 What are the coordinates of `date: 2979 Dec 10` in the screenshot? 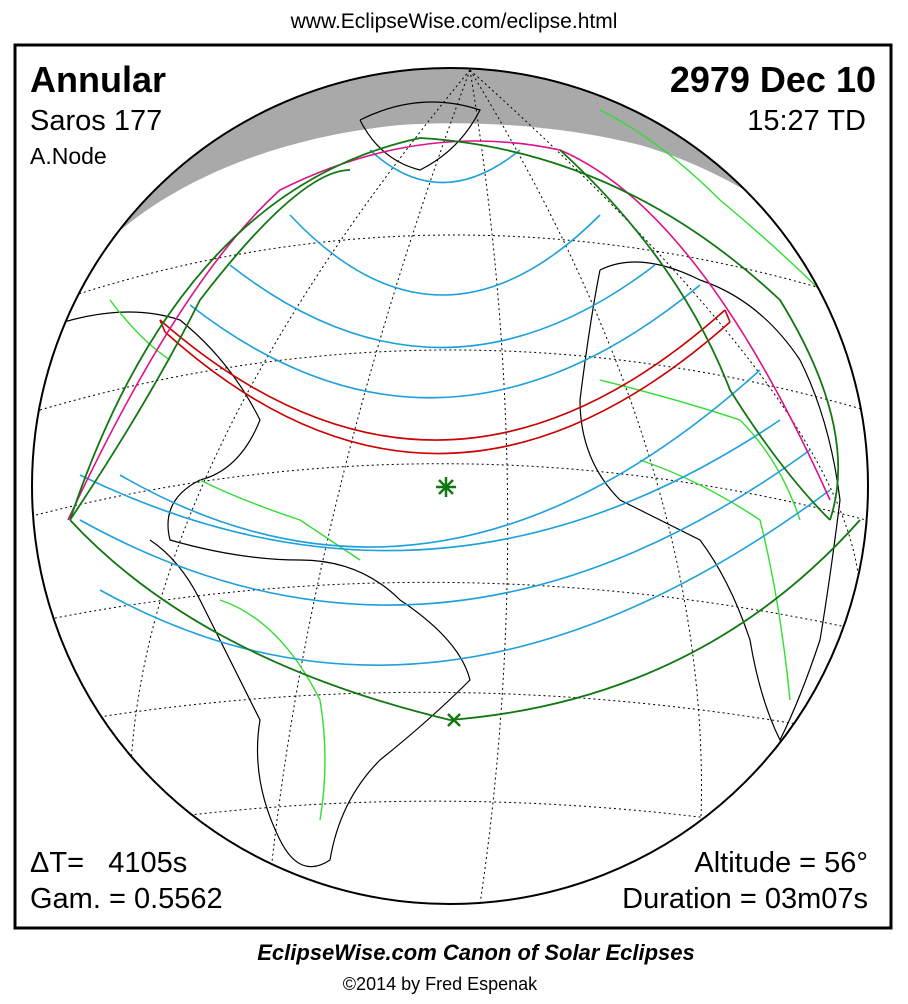 It's located at (773, 79).